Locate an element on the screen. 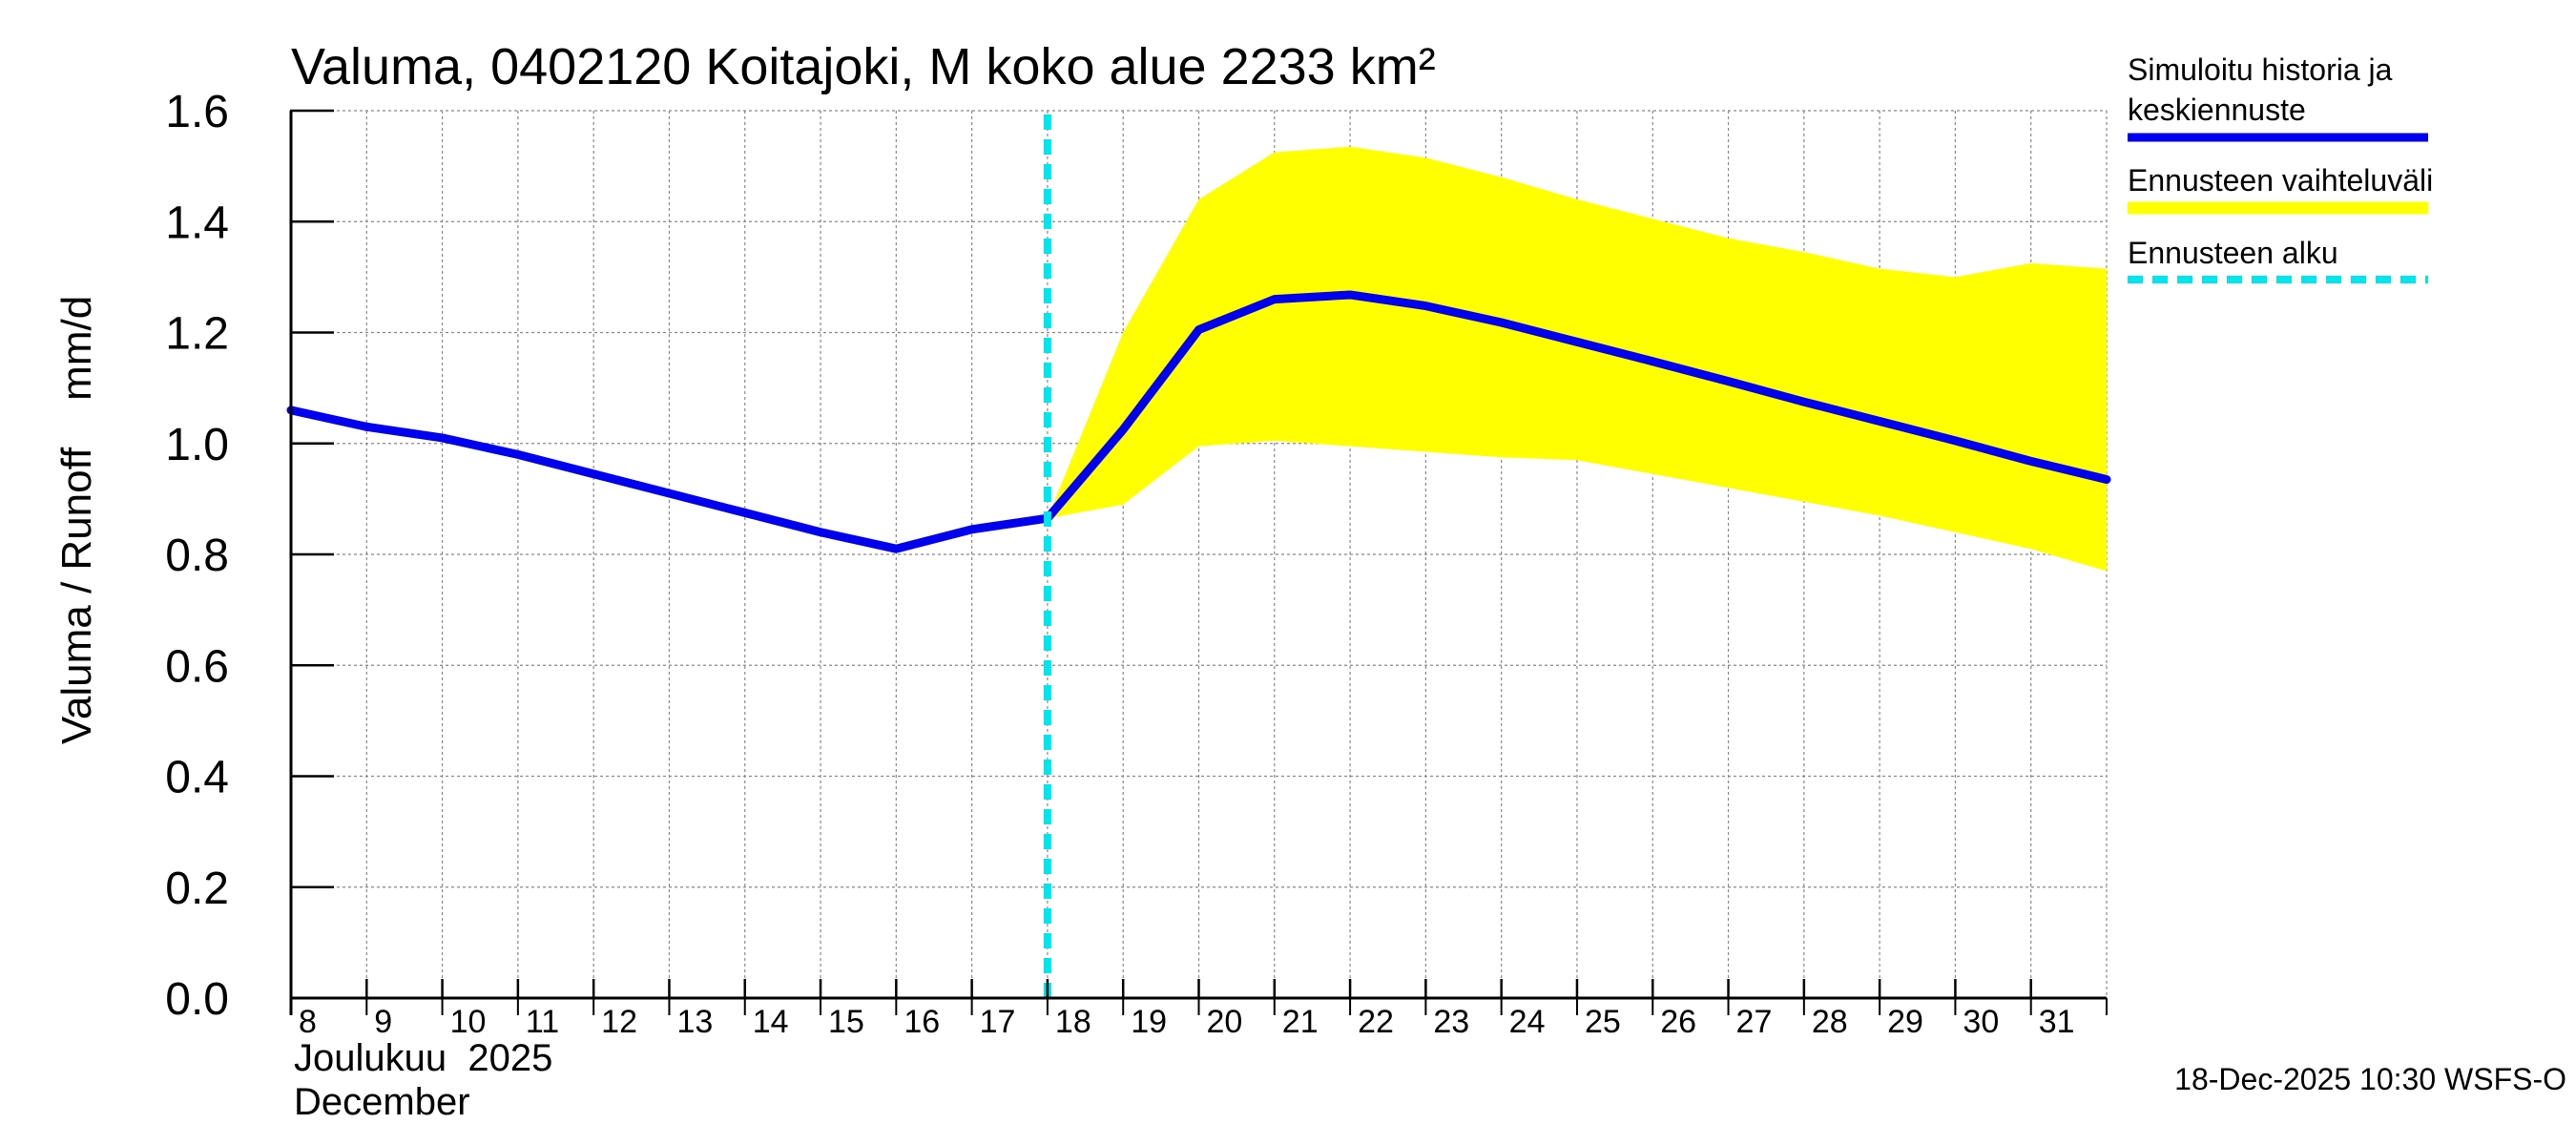 The width and height of the screenshot is (2576, 1145). x-tick-label: 10 is located at coordinates (468, 1022).